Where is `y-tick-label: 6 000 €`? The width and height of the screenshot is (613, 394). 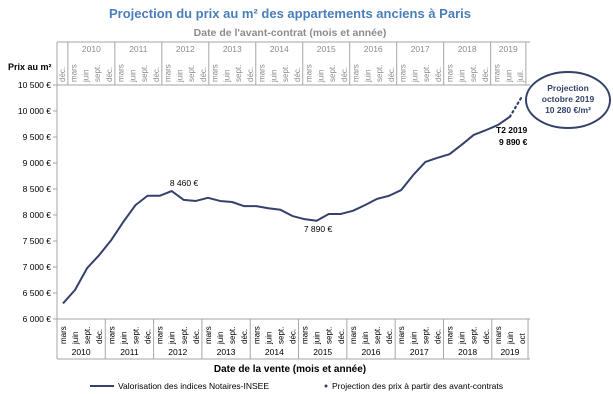 y-tick-label: 6 000 € is located at coordinates (37, 319).